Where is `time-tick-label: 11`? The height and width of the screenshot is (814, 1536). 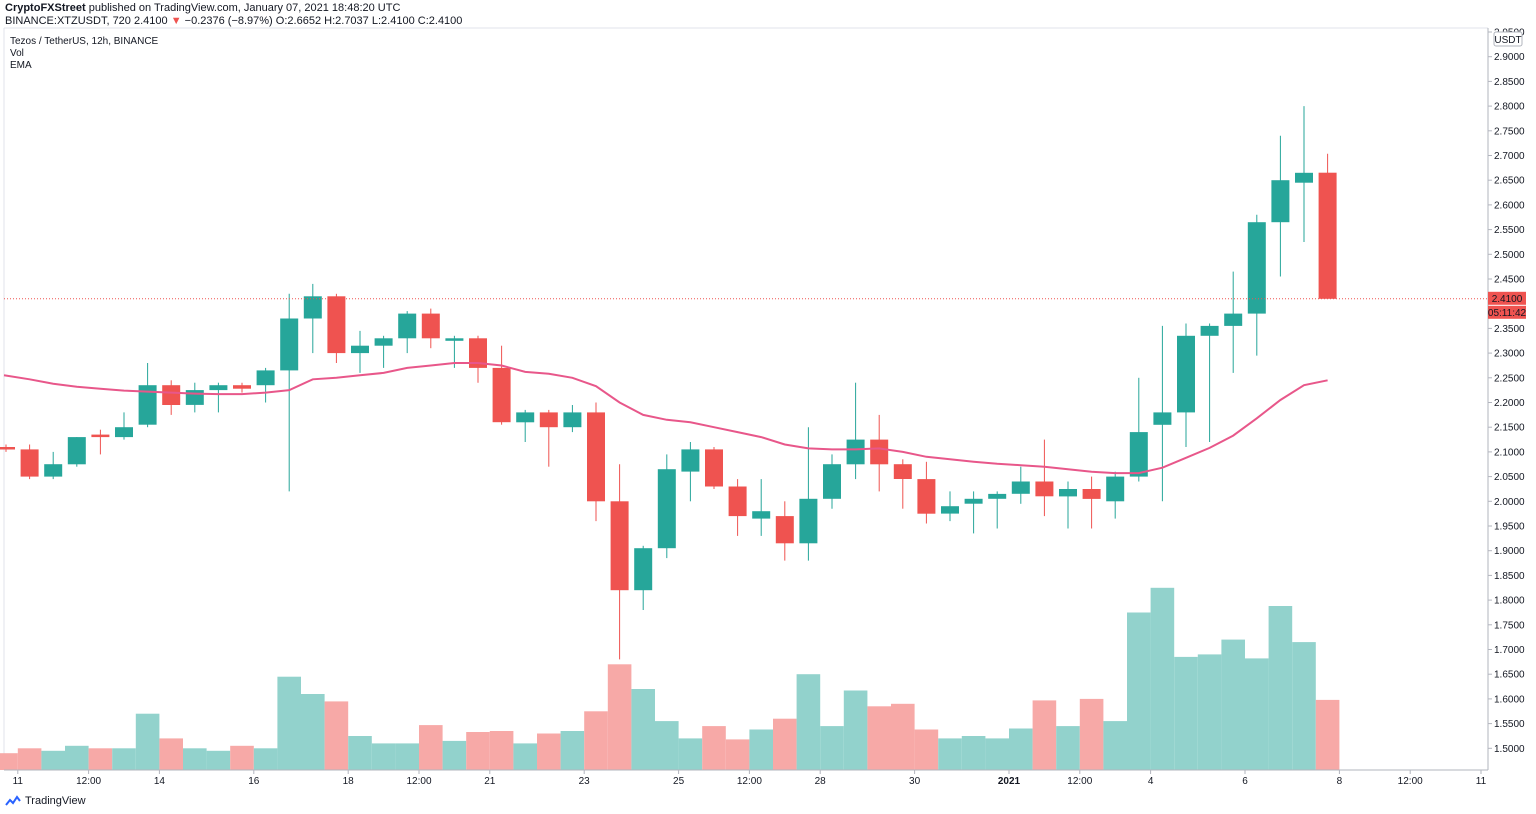
time-tick-label: 11 is located at coordinates (1481, 781).